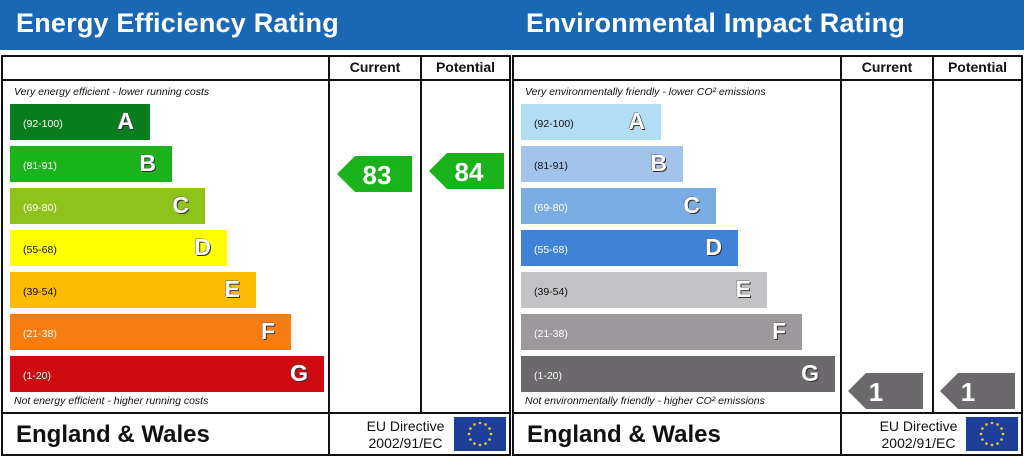 The width and height of the screenshot is (1024, 457). I want to click on current-rating-arrow: 83, so click(374, 174).